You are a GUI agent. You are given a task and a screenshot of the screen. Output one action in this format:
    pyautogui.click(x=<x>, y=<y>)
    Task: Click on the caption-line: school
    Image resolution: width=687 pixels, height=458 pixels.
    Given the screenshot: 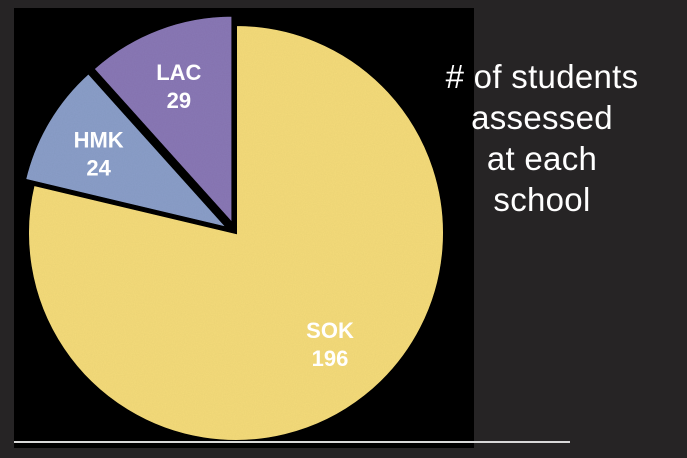 What is the action you would take?
    pyautogui.click(x=542, y=199)
    